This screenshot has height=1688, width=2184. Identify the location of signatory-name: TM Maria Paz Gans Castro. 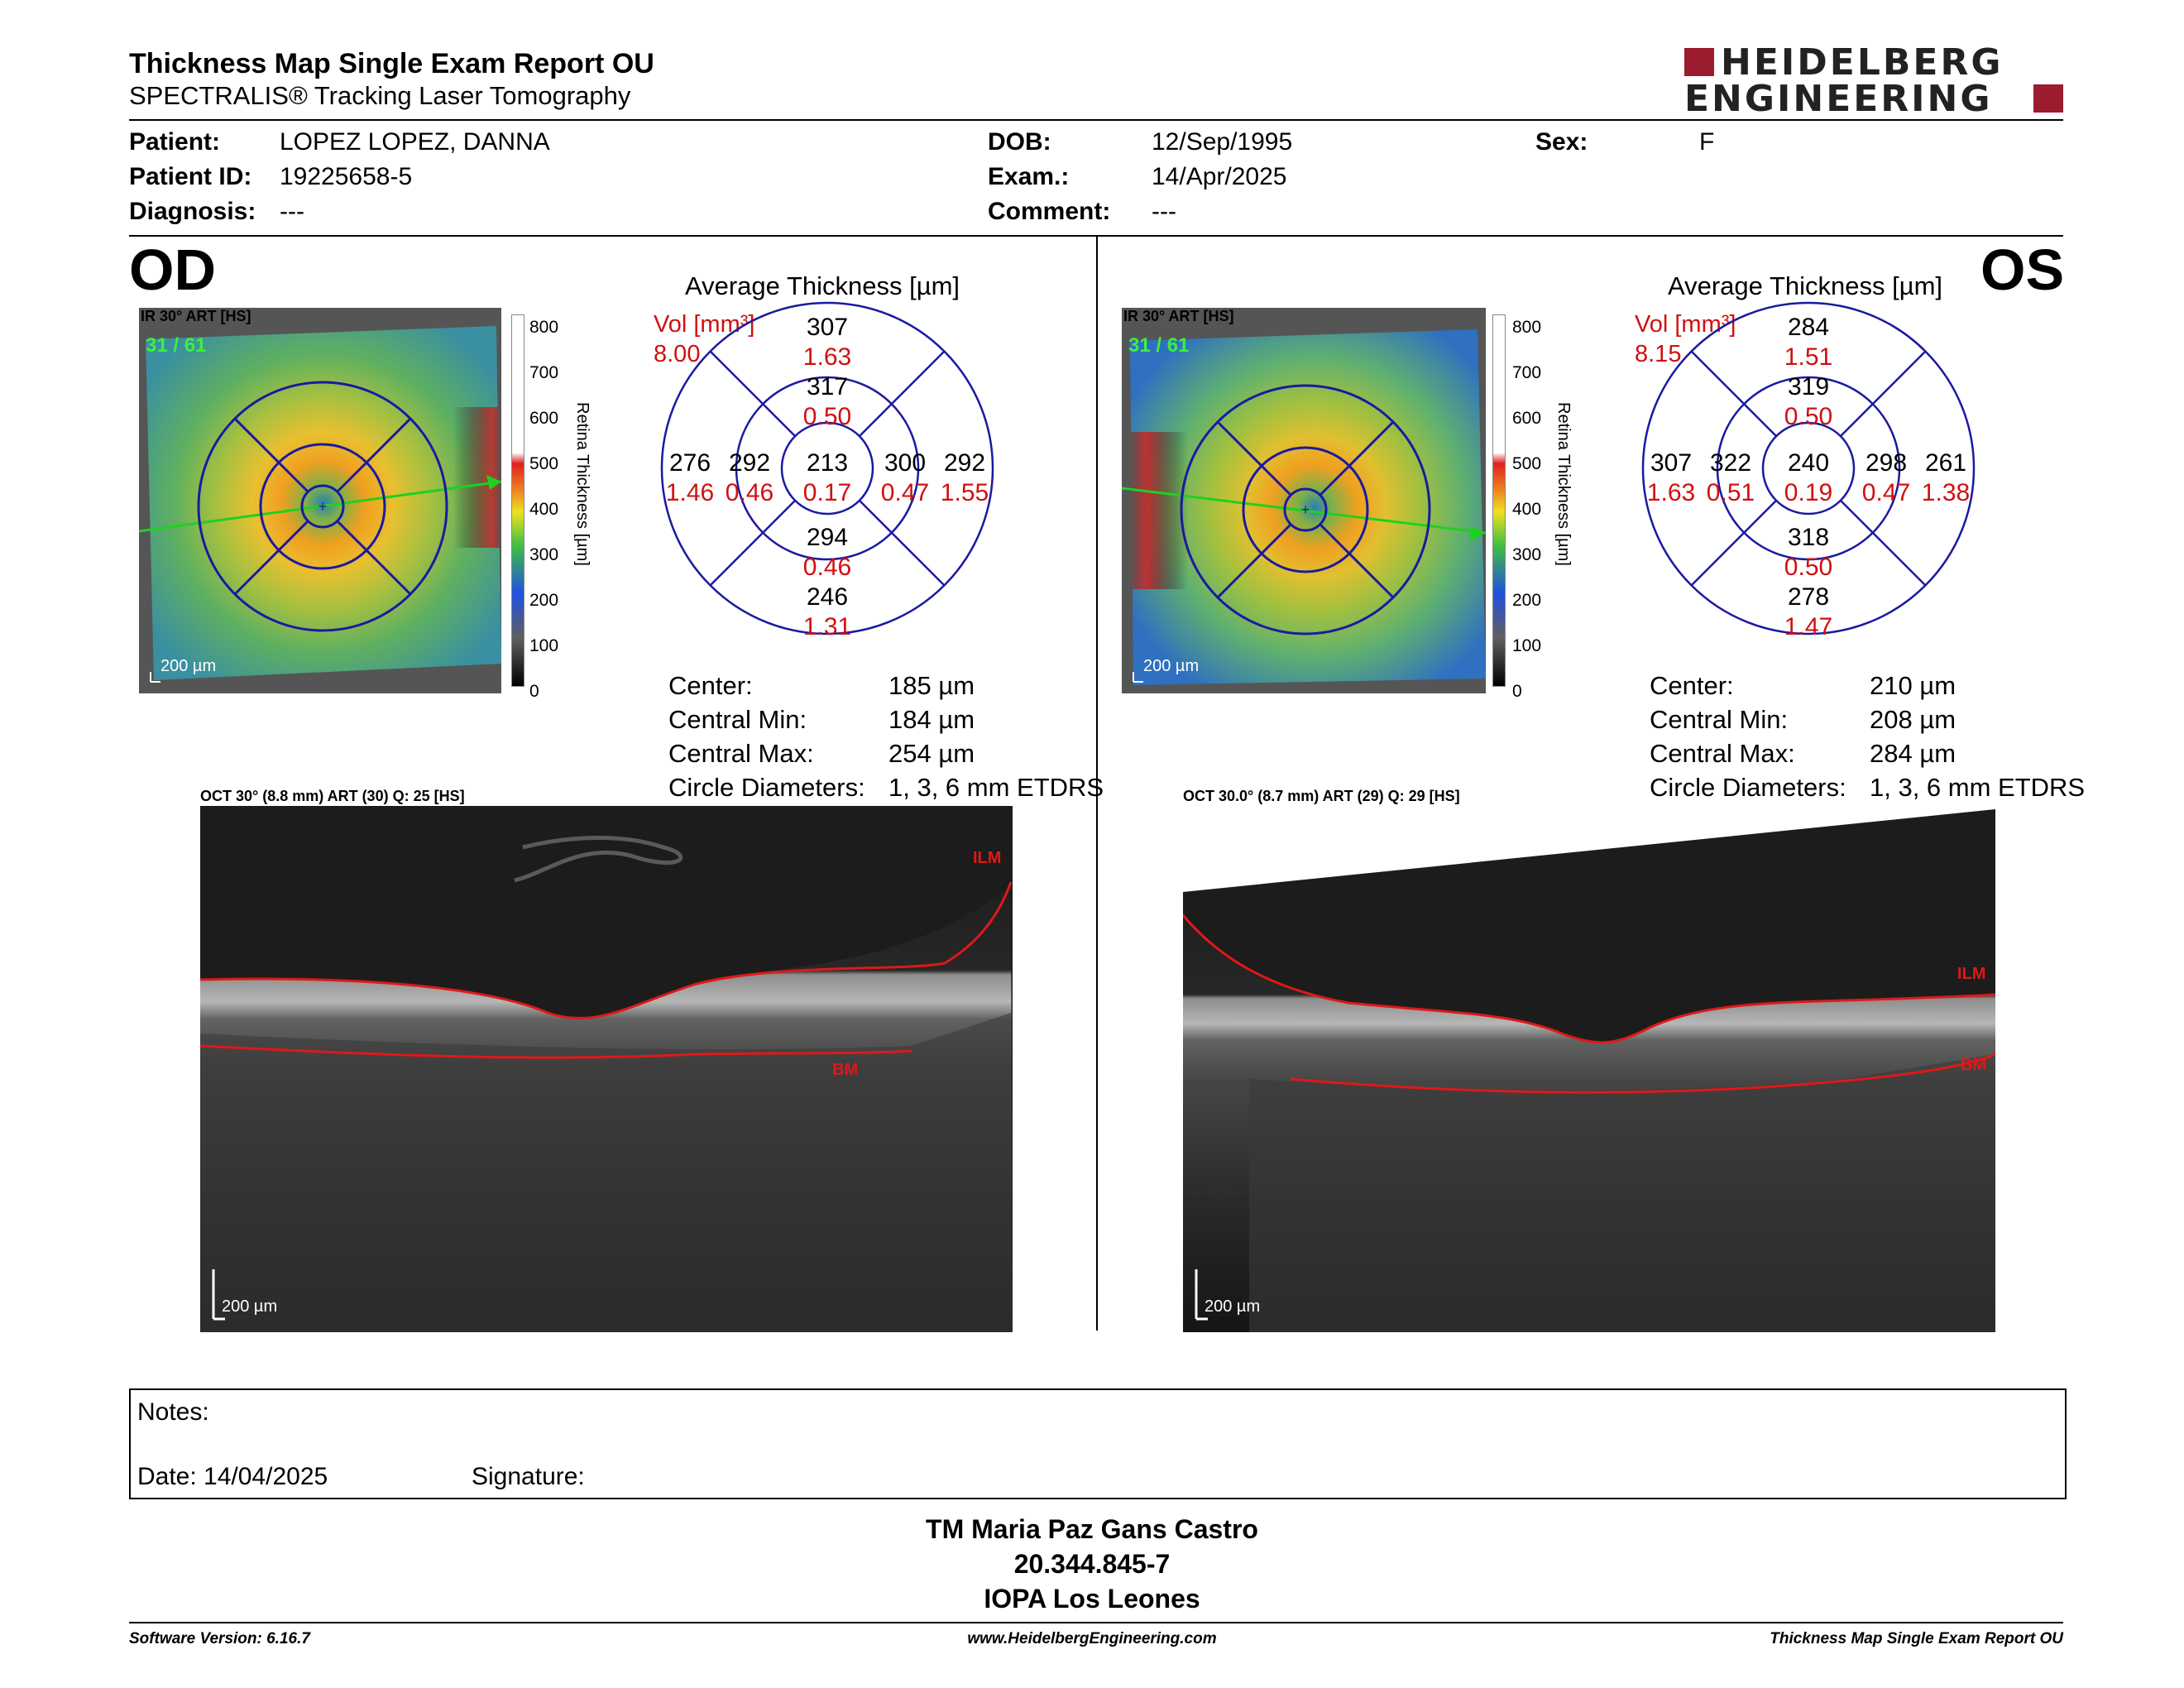
(1092, 1529).